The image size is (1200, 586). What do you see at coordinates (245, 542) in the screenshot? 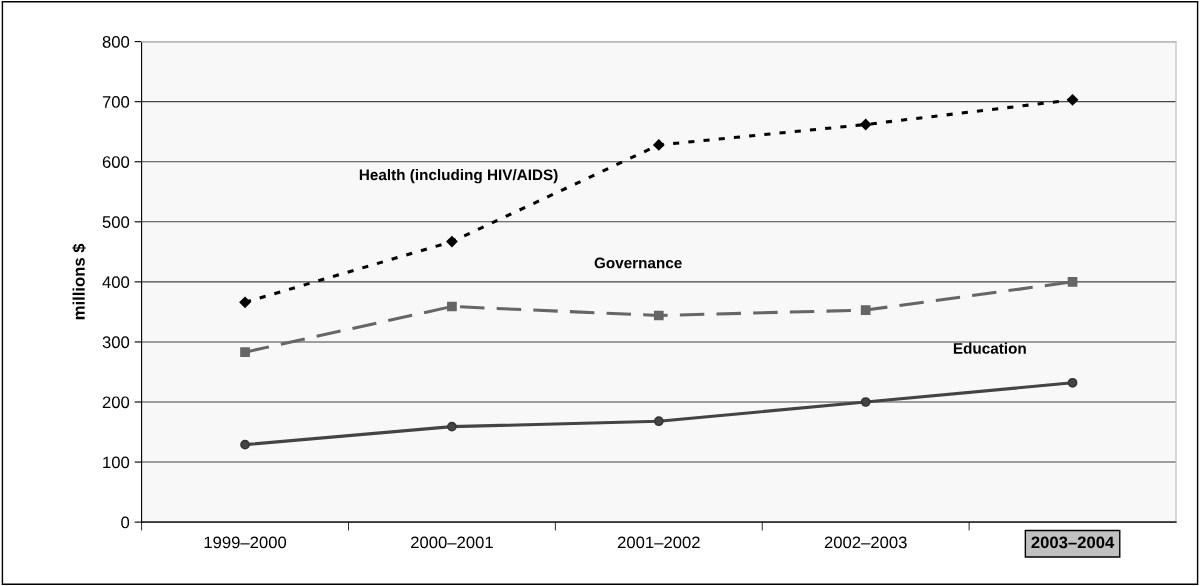
I see `x-tick-label: 1999–2000` at bounding box center [245, 542].